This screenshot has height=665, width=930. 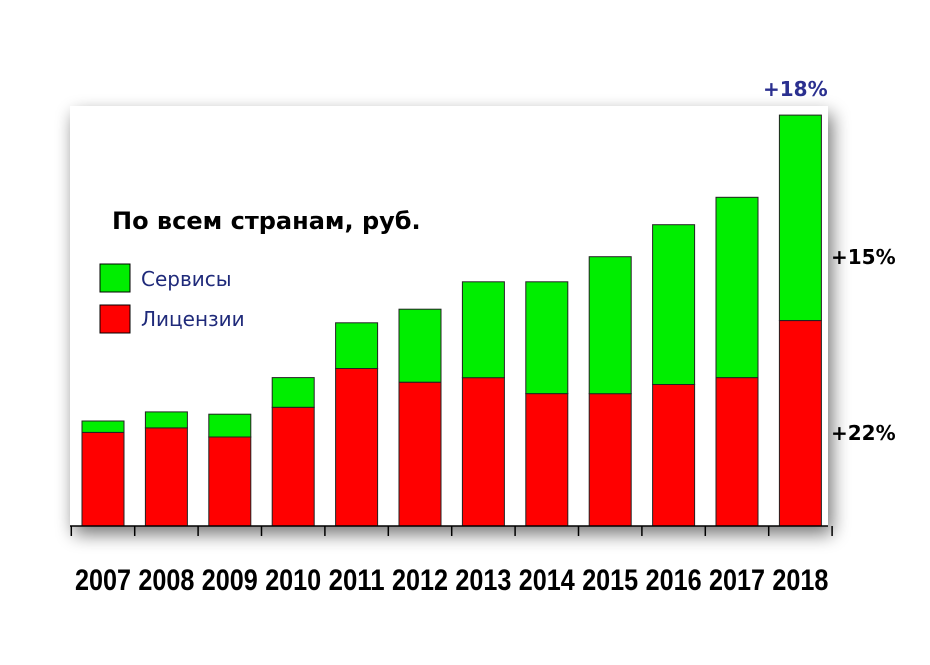 I want to click on bar-licenses-2010, so click(x=293, y=466).